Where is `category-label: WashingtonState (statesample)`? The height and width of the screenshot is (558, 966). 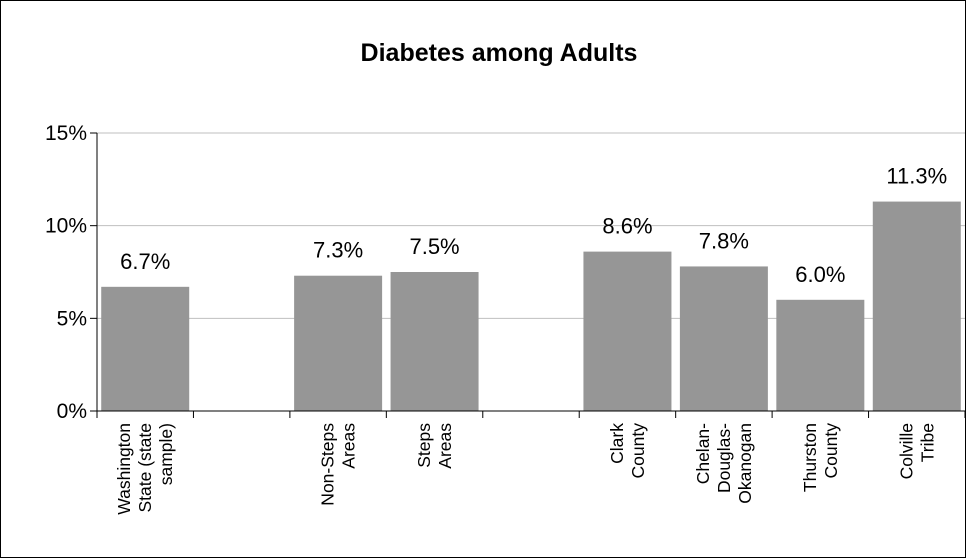
category-label: WashingtonState (statesample) is located at coordinates (145, 469).